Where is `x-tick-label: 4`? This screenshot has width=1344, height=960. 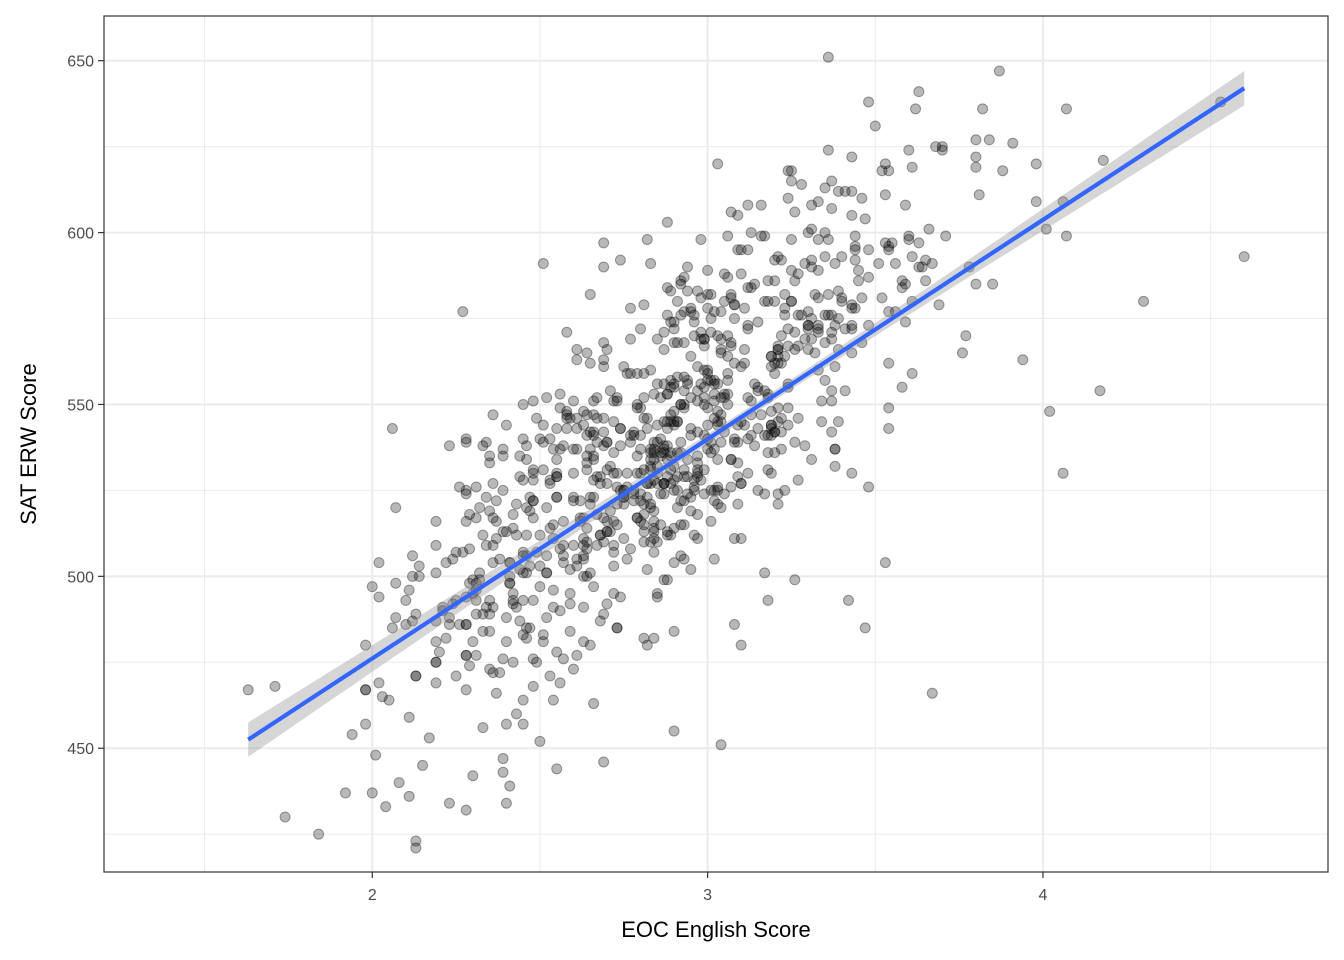 x-tick-label: 4 is located at coordinates (1043, 895).